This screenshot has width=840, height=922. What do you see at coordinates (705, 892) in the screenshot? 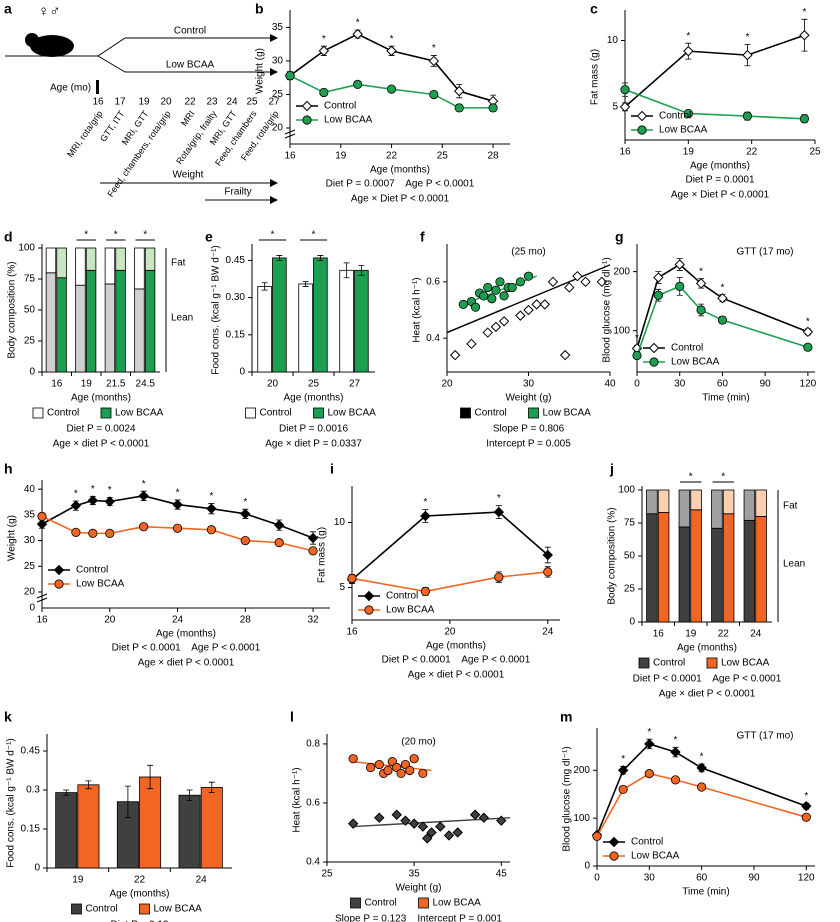
I see `x-axis-label: Time (min)` at bounding box center [705, 892].